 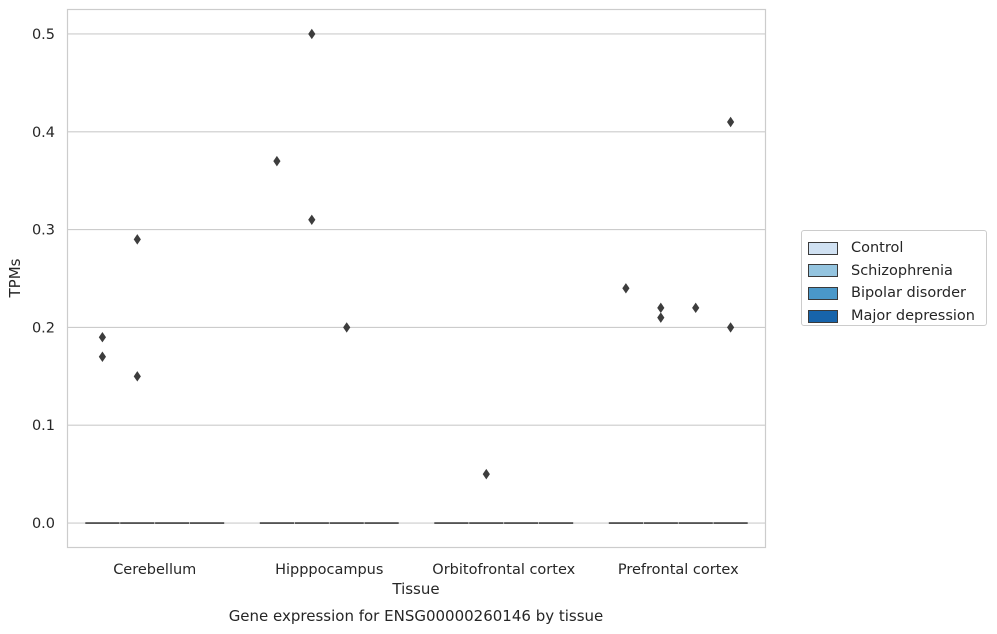 What do you see at coordinates (877, 248) in the screenshot?
I see `legend-label: Control` at bounding box center [877, 248].